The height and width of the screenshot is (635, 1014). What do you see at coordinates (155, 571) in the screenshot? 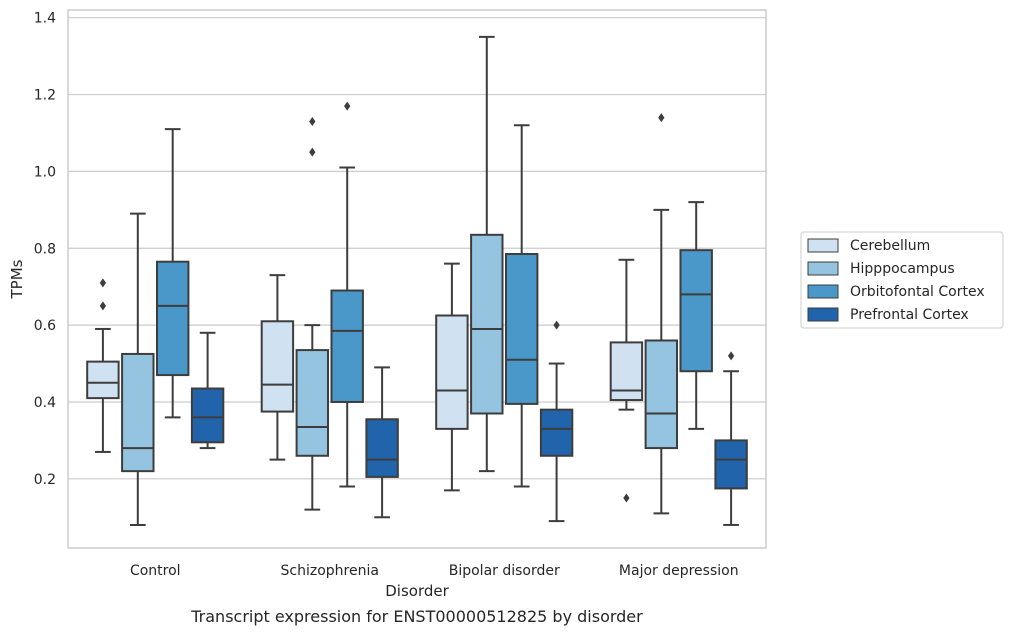
I see `x-tick-label: Control` at bounding box center [155, 571].